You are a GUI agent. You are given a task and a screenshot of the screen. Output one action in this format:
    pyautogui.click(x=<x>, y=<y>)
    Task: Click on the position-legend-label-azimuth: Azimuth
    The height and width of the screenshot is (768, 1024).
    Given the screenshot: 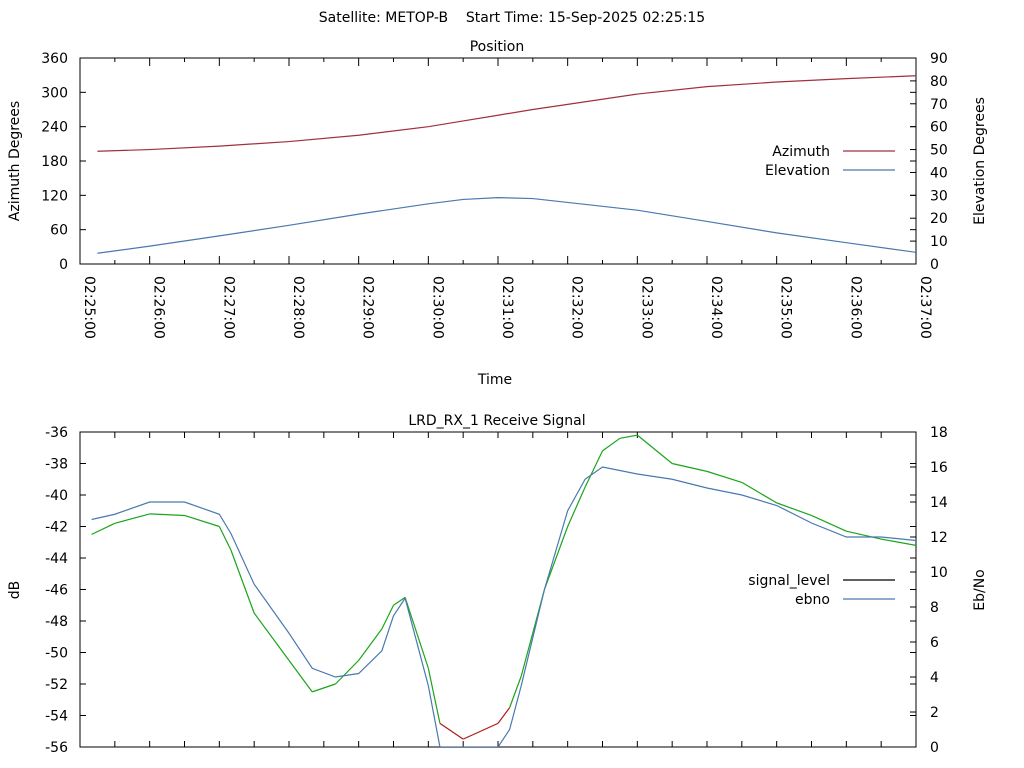 What is the action you would take?
    pyautogui.click(x=801, y=152)
    